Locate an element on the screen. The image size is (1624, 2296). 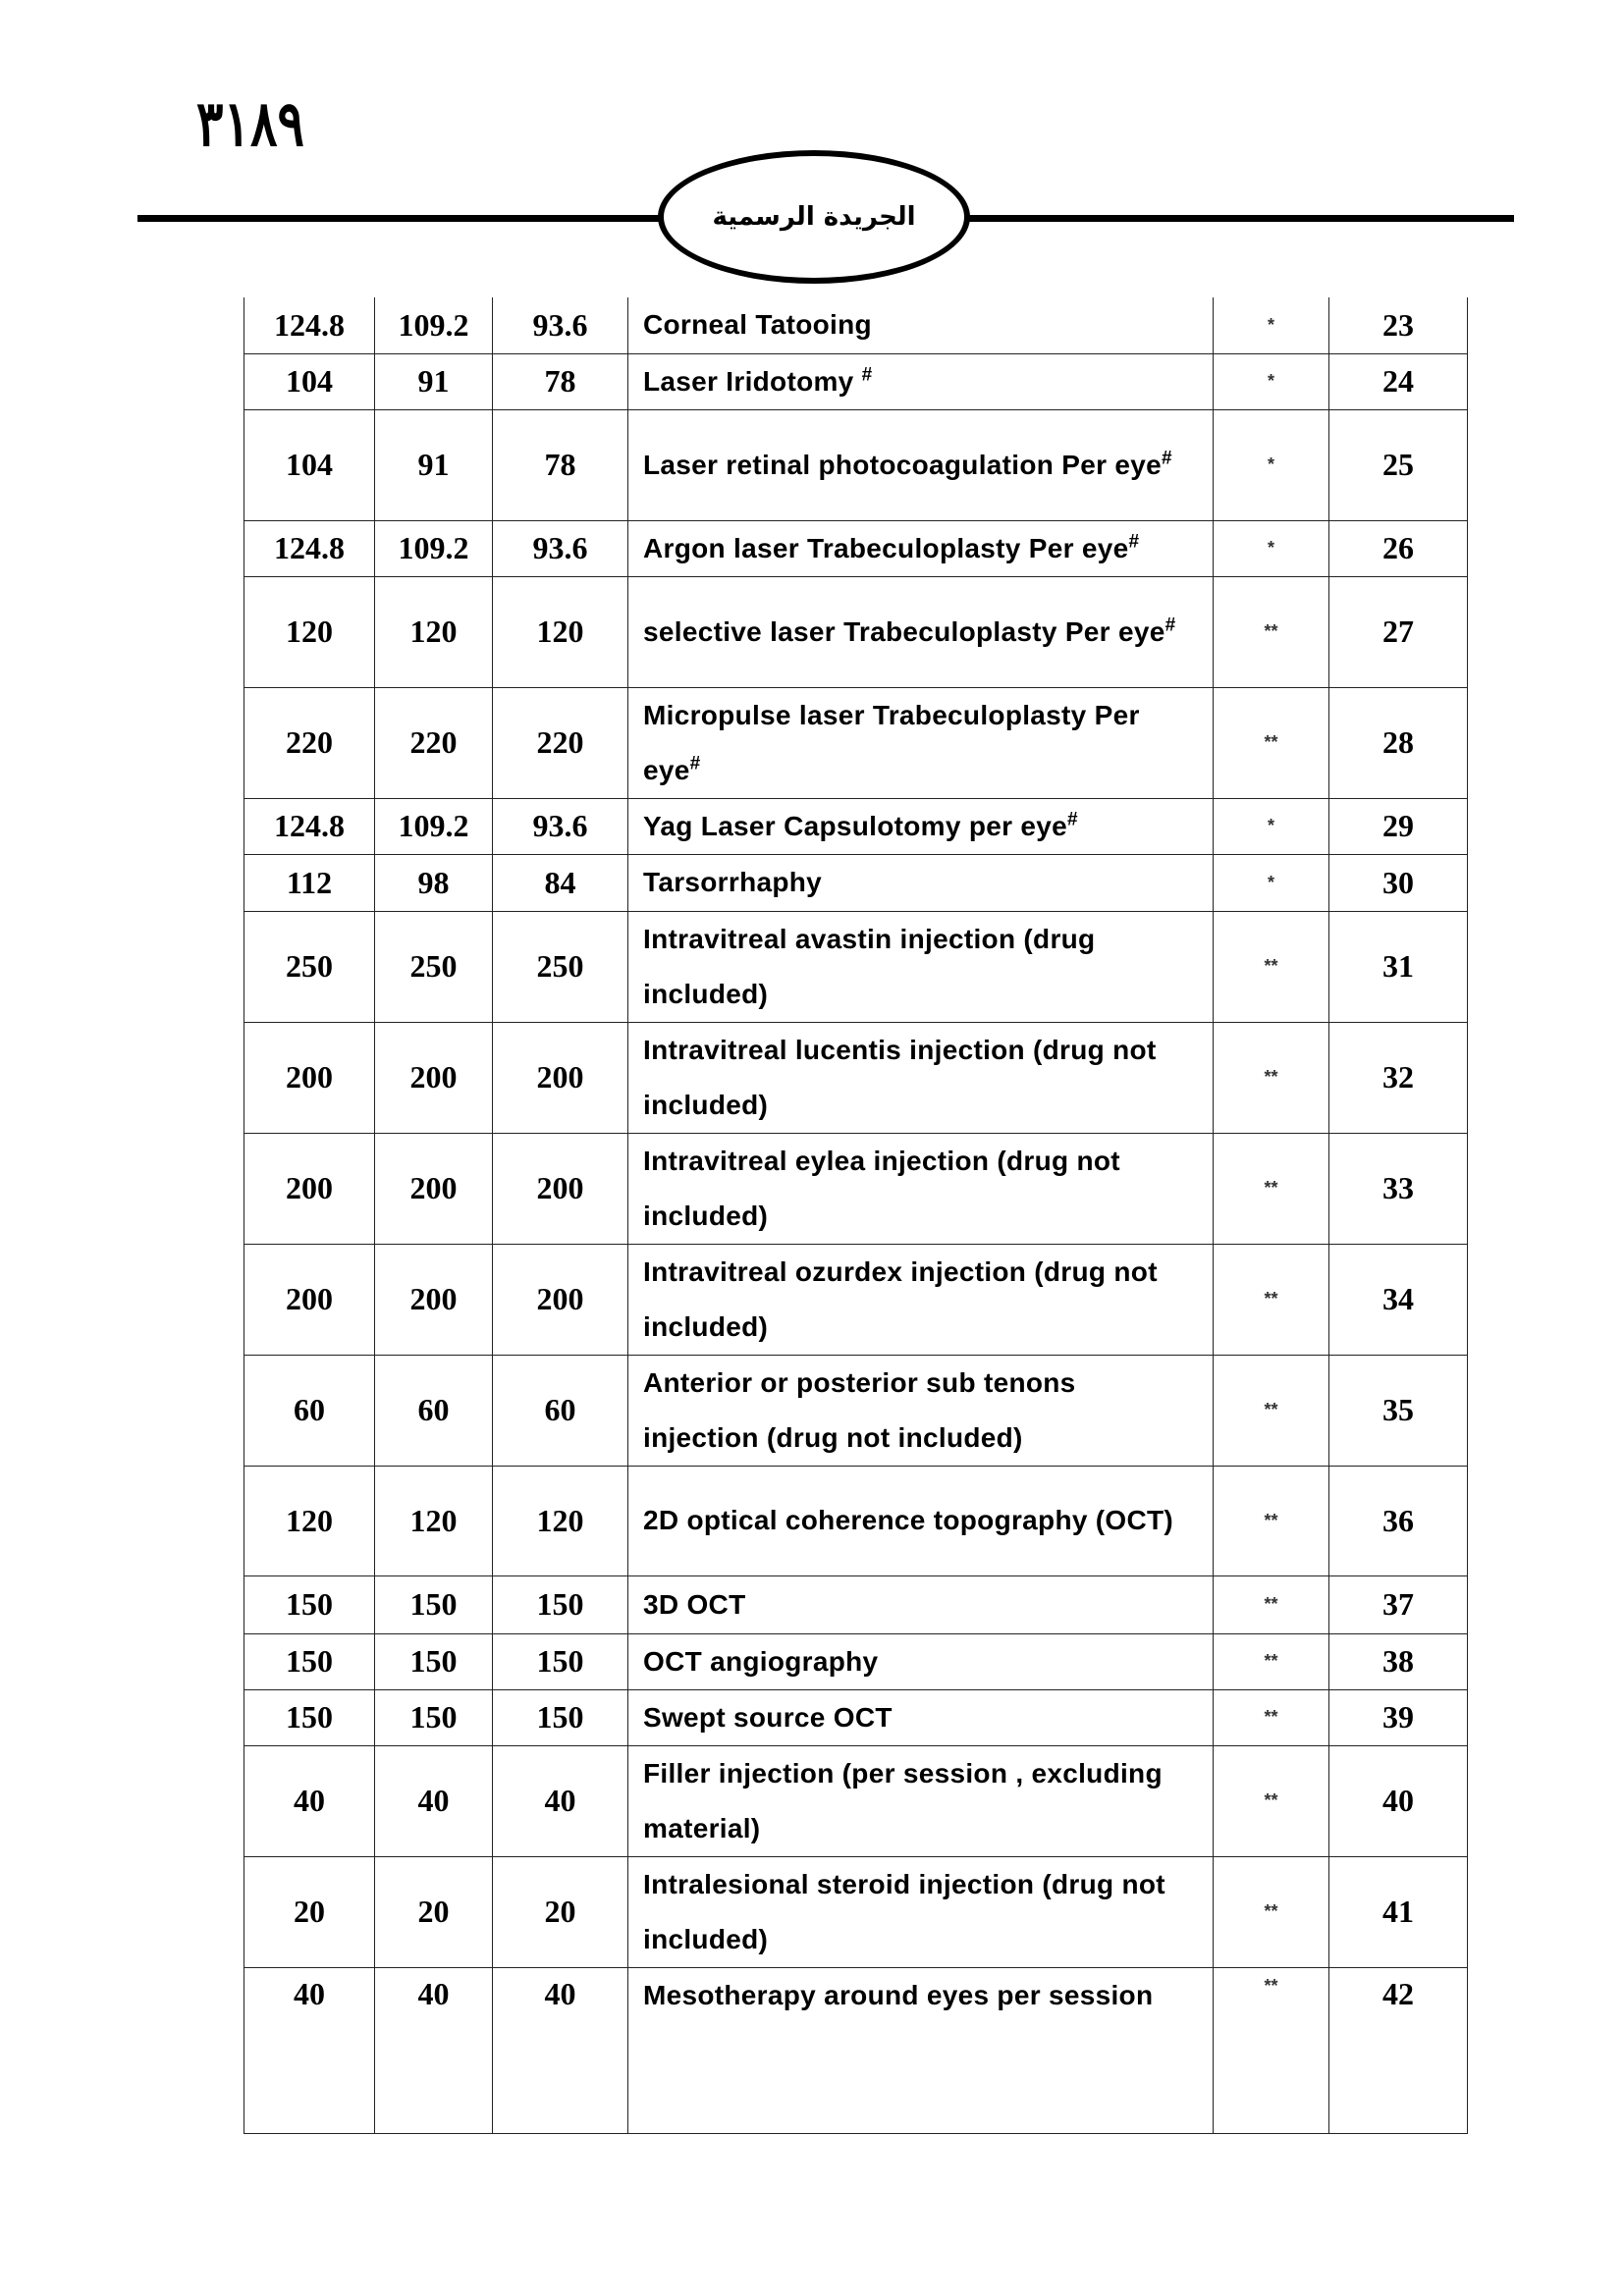
fee-col-2: 20 is located at coordinates (433, 1911).